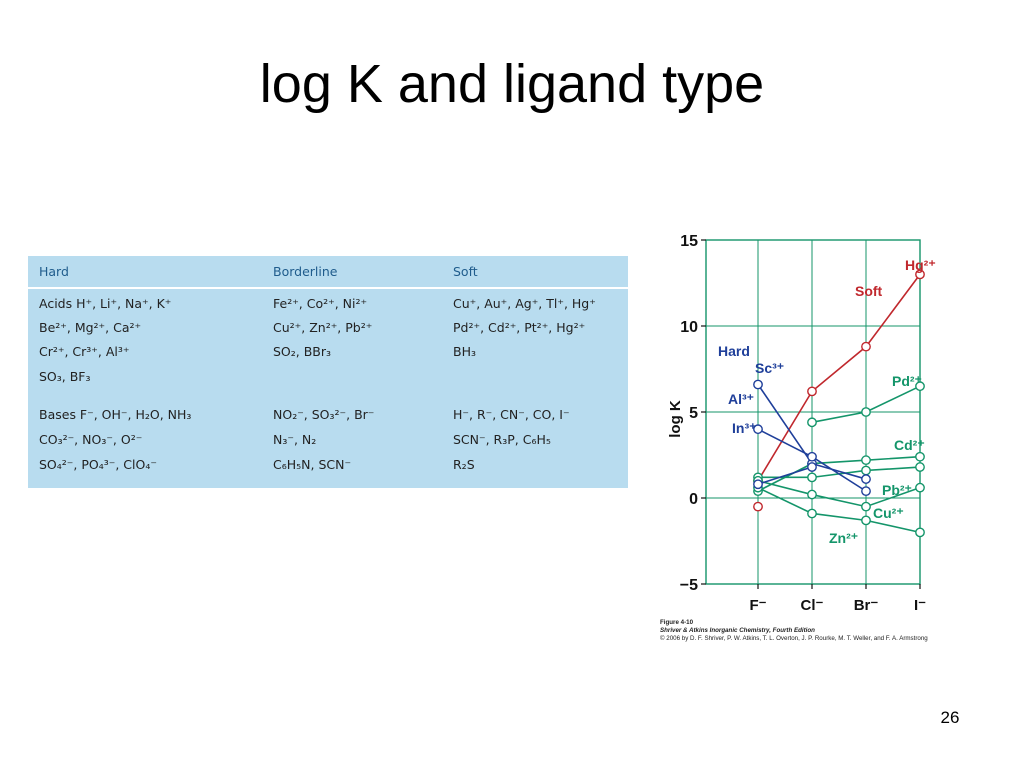 The width and height of the screenshot is (1024, 768). I want to click on x-tick-label: Cl⁻, so click(812, 605).